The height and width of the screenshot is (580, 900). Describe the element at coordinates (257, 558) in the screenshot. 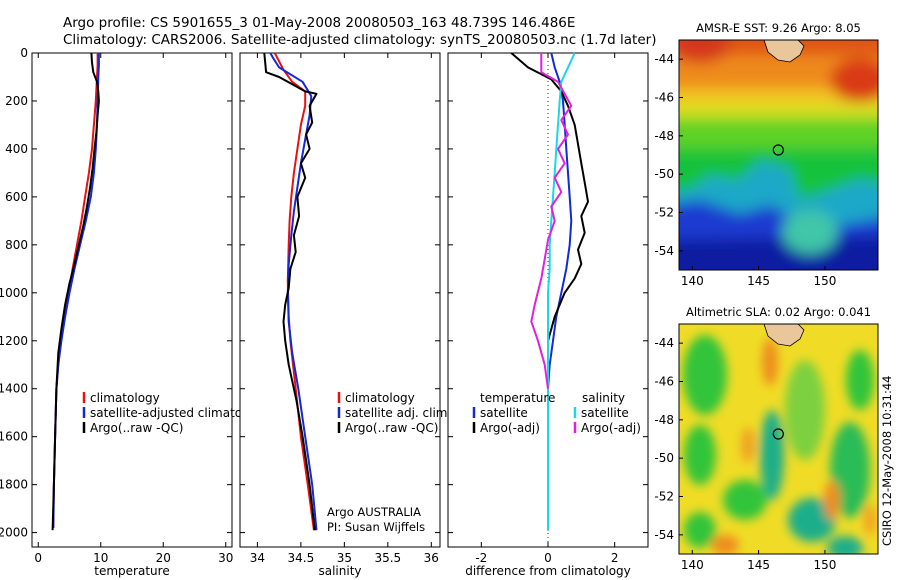

I see `x-tick-label: 34` at that location.